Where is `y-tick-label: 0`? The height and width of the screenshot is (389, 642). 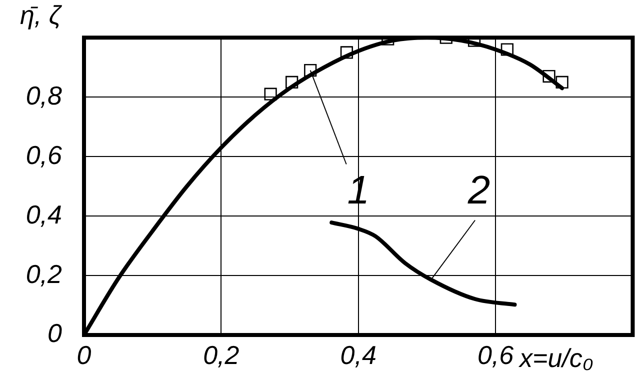
y-tick-label: 0 is located at coordinates (55, 333).